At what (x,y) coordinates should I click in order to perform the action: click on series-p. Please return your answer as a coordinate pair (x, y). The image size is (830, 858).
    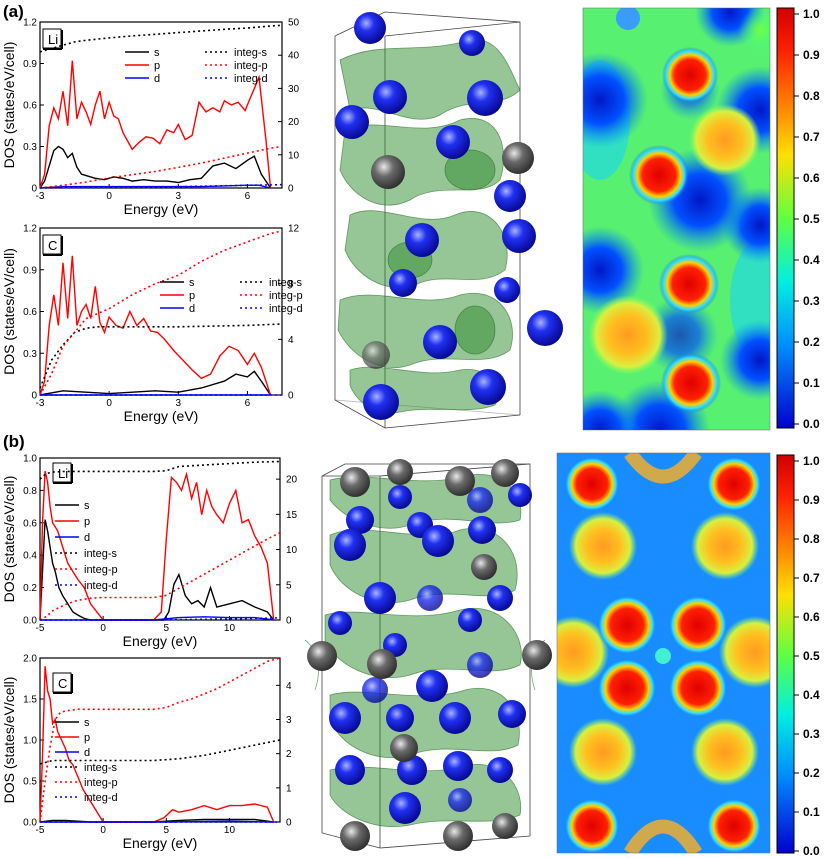
    Looking at the image, I should click on (157, 744).